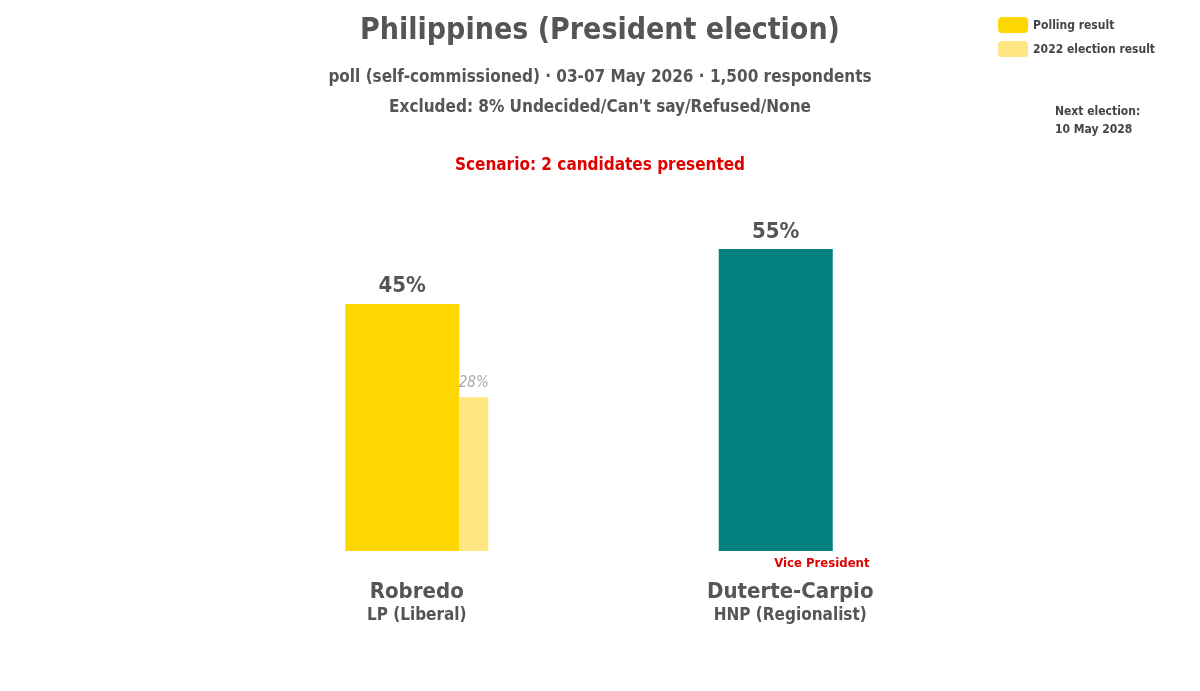 The width and height of the screenshot is (1200, 691). What do you see at coordinates (1074, 25) in the screenshot?
I see `legend-label: Polling result` at bounding box center [1074, 25].